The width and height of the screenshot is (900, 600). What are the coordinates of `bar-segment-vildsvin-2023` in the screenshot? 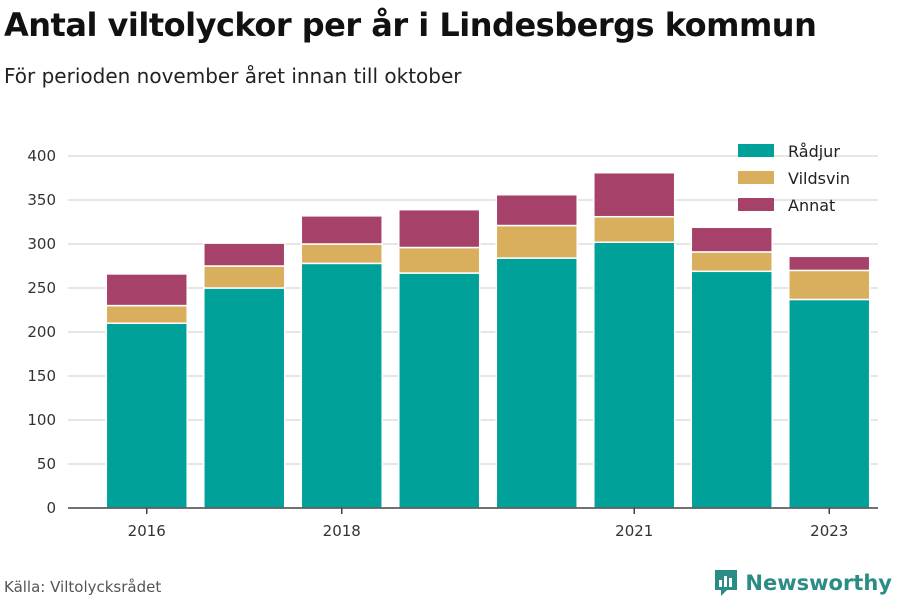 It's located at (829, 285).